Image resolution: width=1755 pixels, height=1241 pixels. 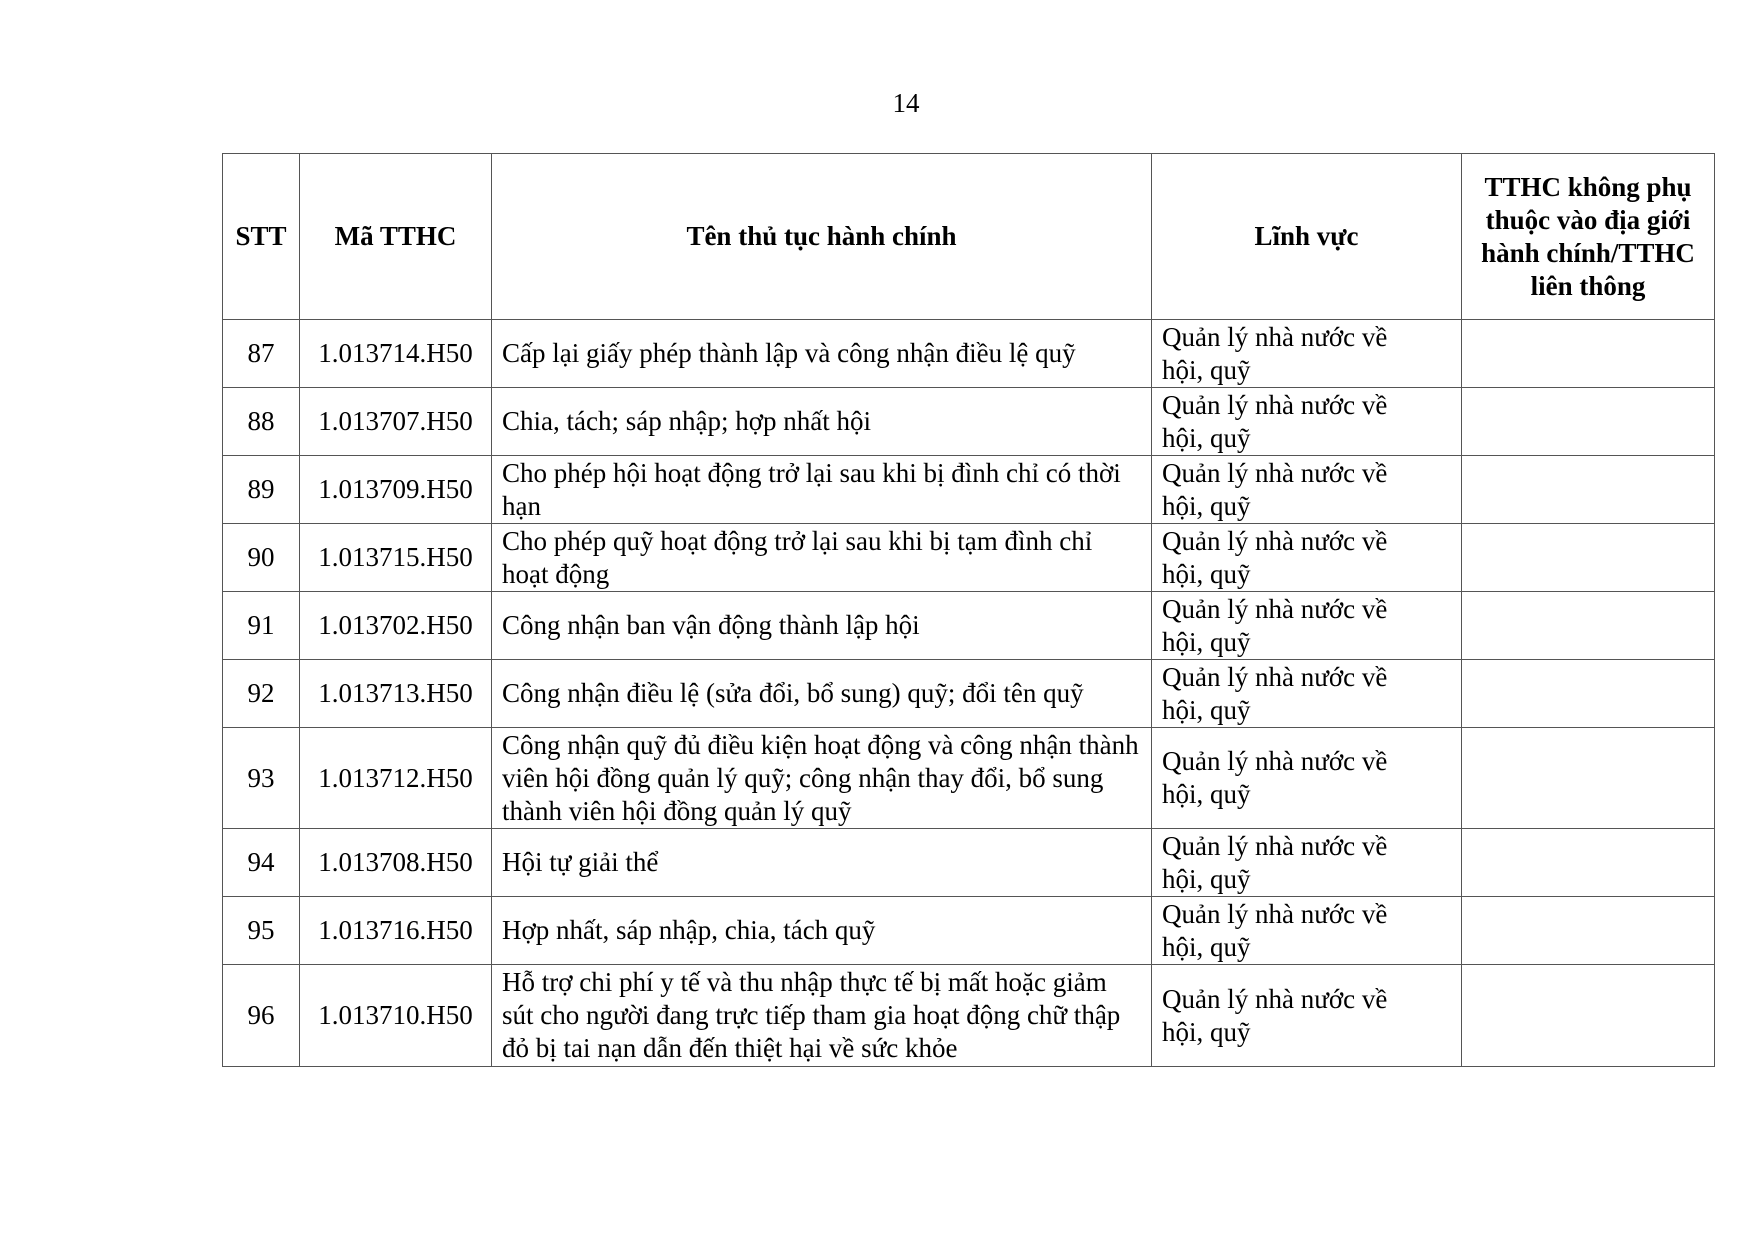 What do you see at coordinates (821, 625) in the screenshot?
I see `row-name: Công nhận ban vận động thành lập hội` at bounding box center [821, 625].